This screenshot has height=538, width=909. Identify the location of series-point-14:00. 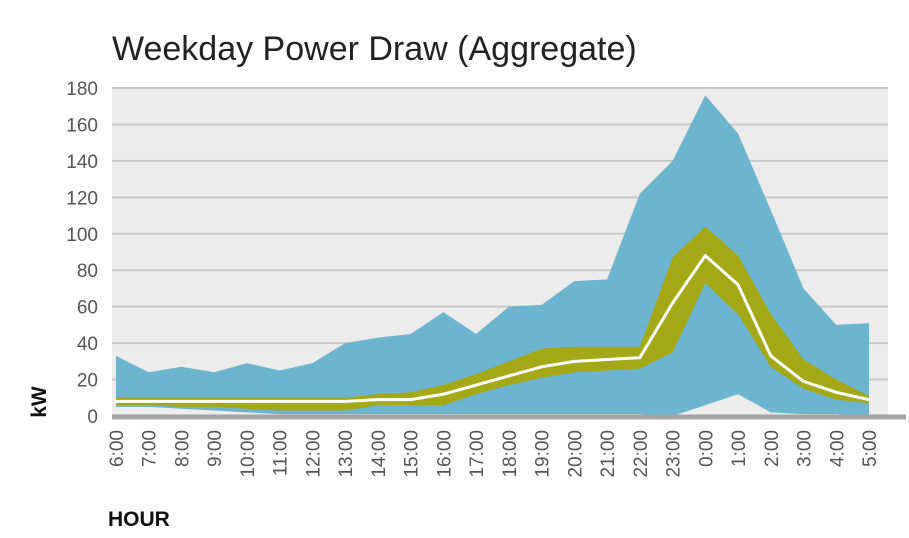
(378, 400).